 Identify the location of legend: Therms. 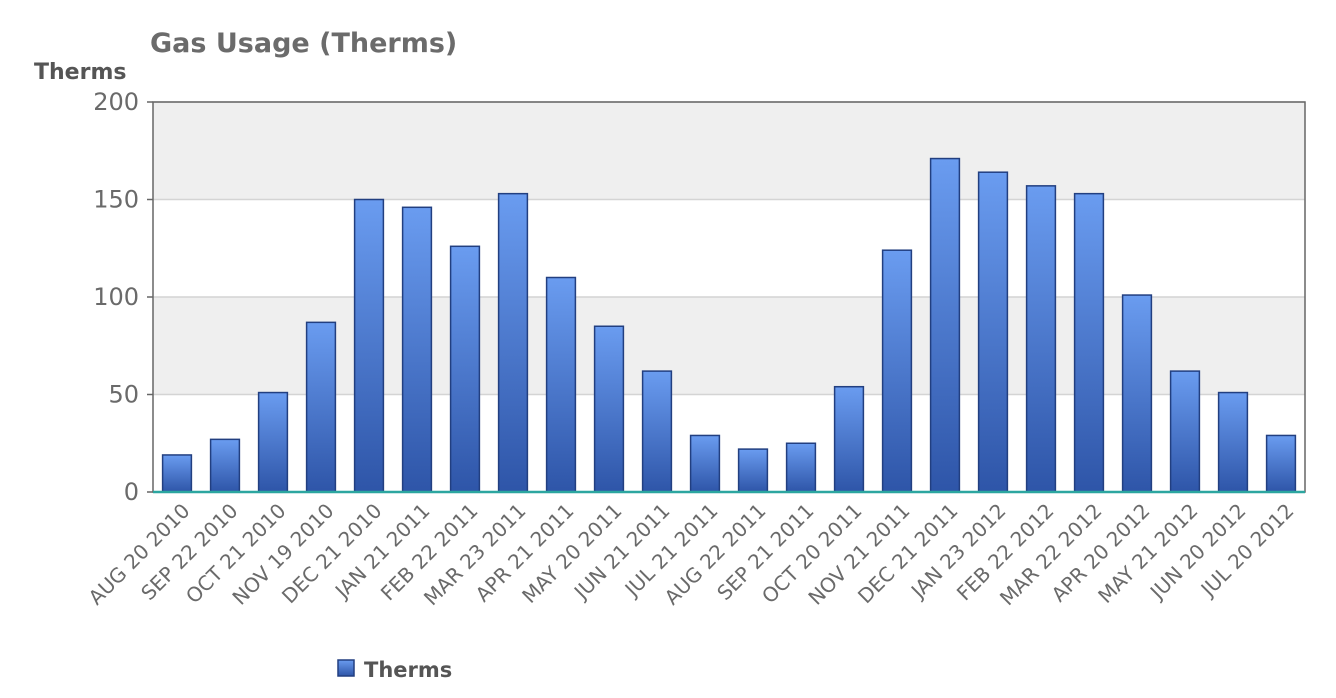
(394, 670).